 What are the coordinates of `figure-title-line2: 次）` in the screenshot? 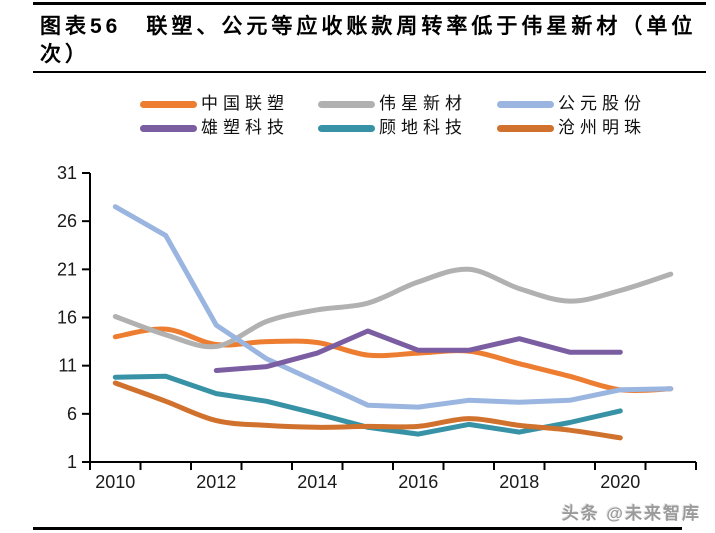 It's located at (65, 54).